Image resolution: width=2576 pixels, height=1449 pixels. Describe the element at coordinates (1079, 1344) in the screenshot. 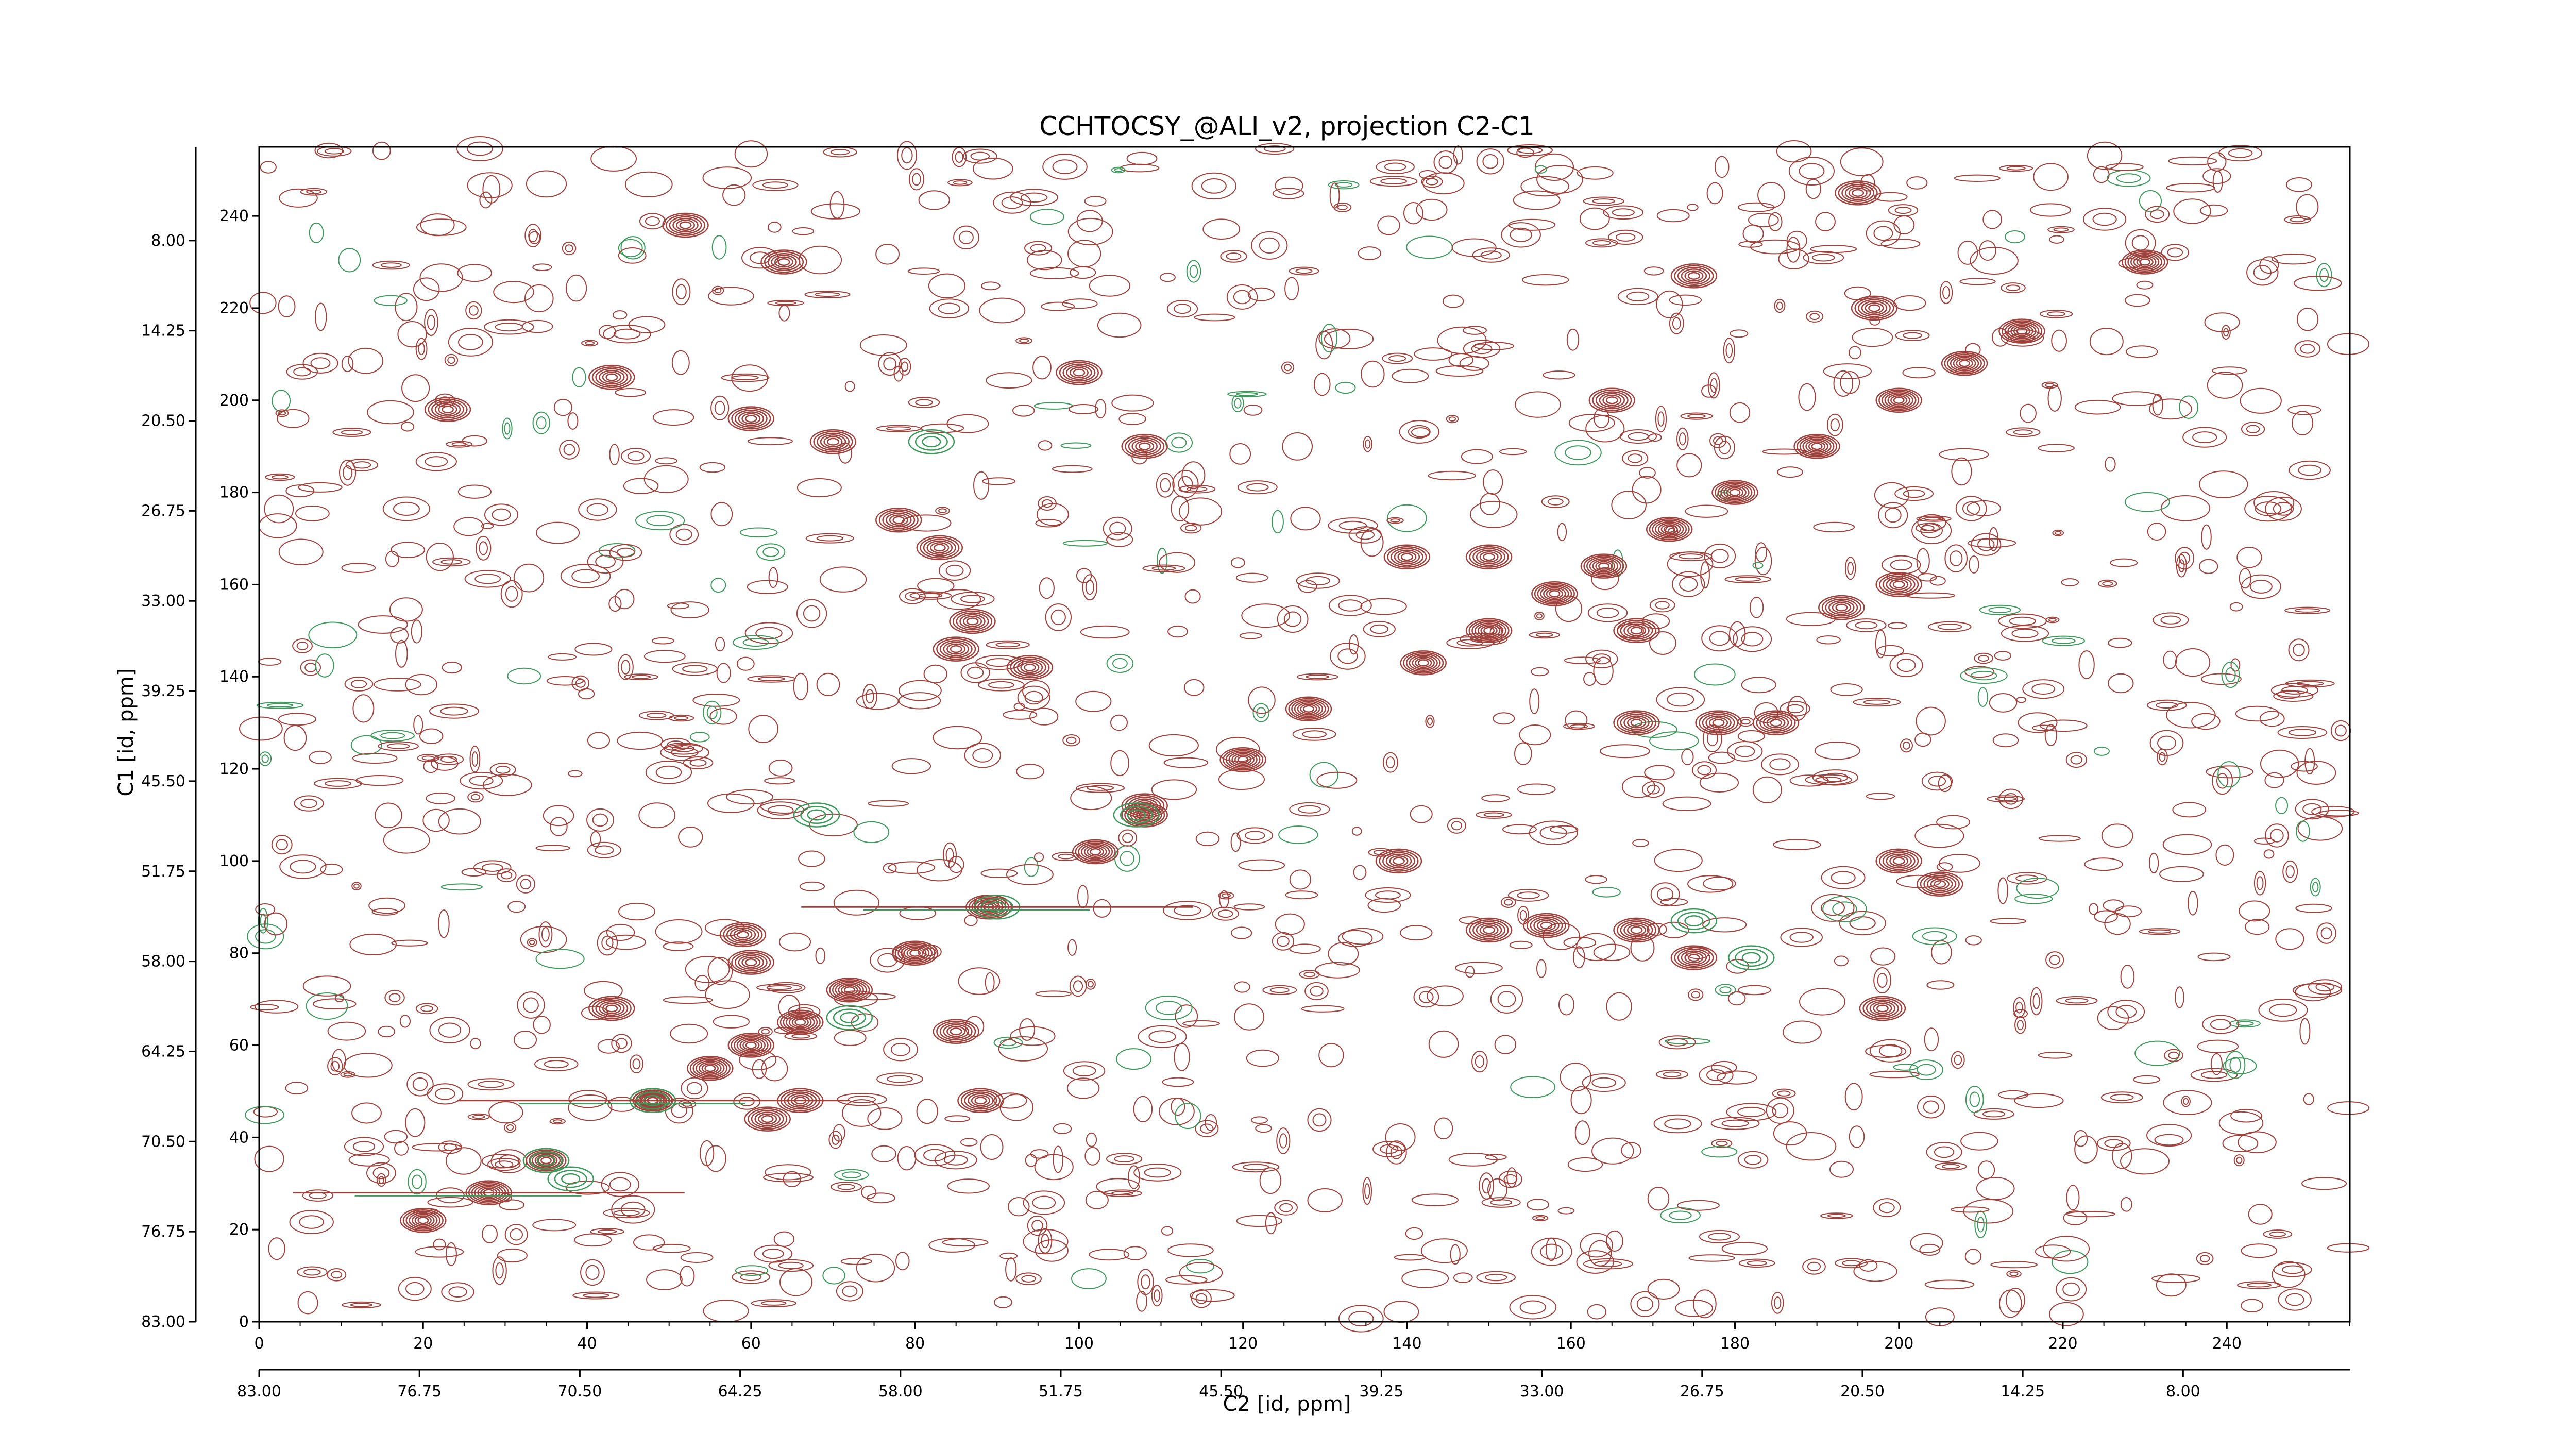

I see `x-index-tick-label: 100` at that location.